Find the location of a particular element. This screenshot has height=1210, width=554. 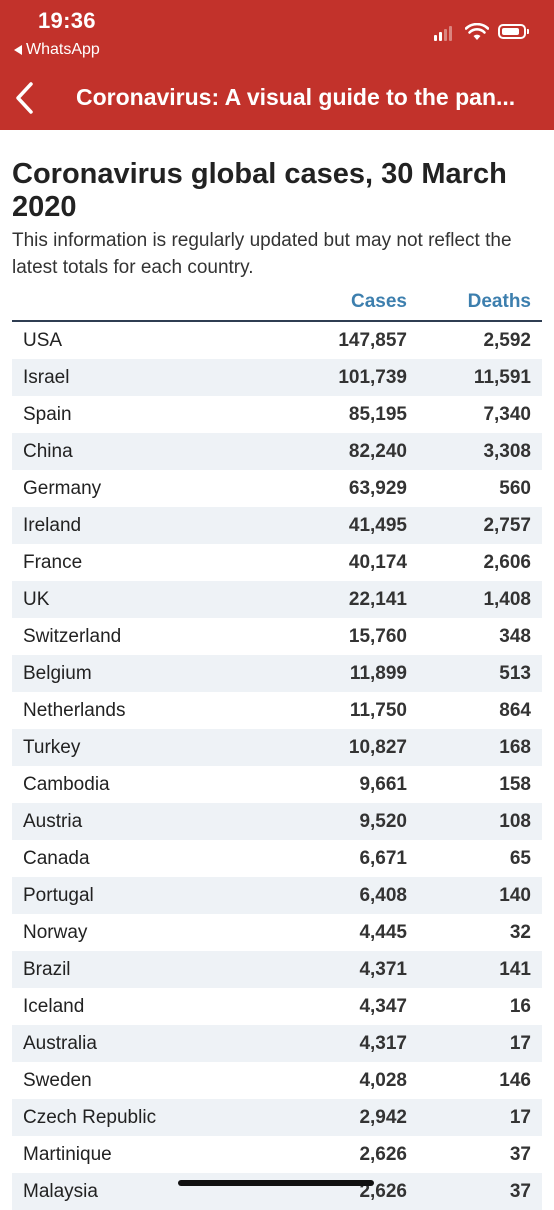

country-cell: Israel is located at coordinates (46, 377).